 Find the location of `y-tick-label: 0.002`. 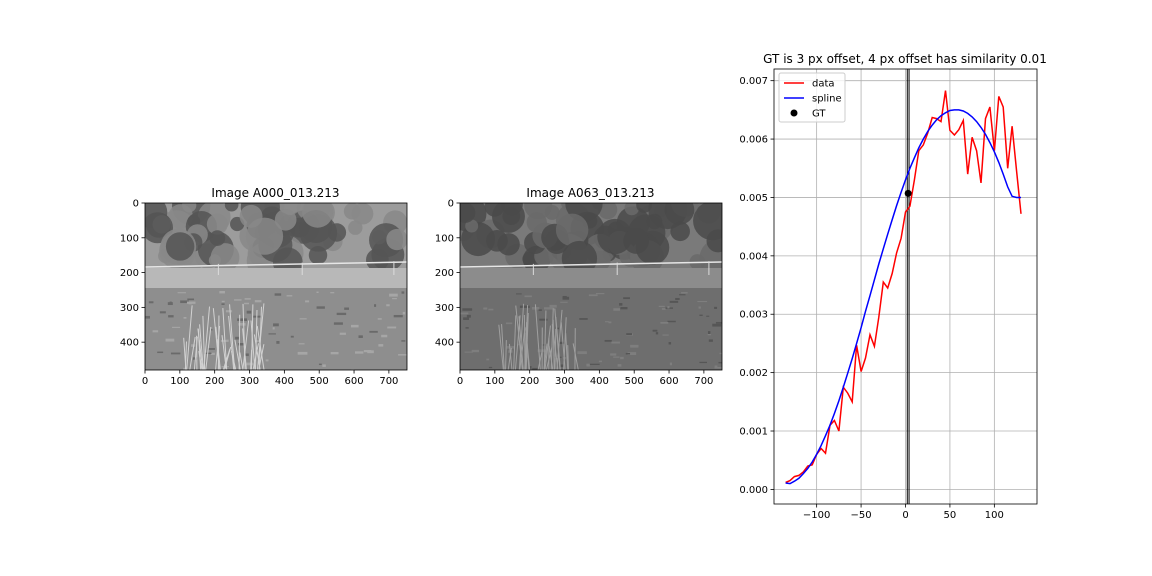

y-tick-label: 0.002 is located at coordinates (753, 373).